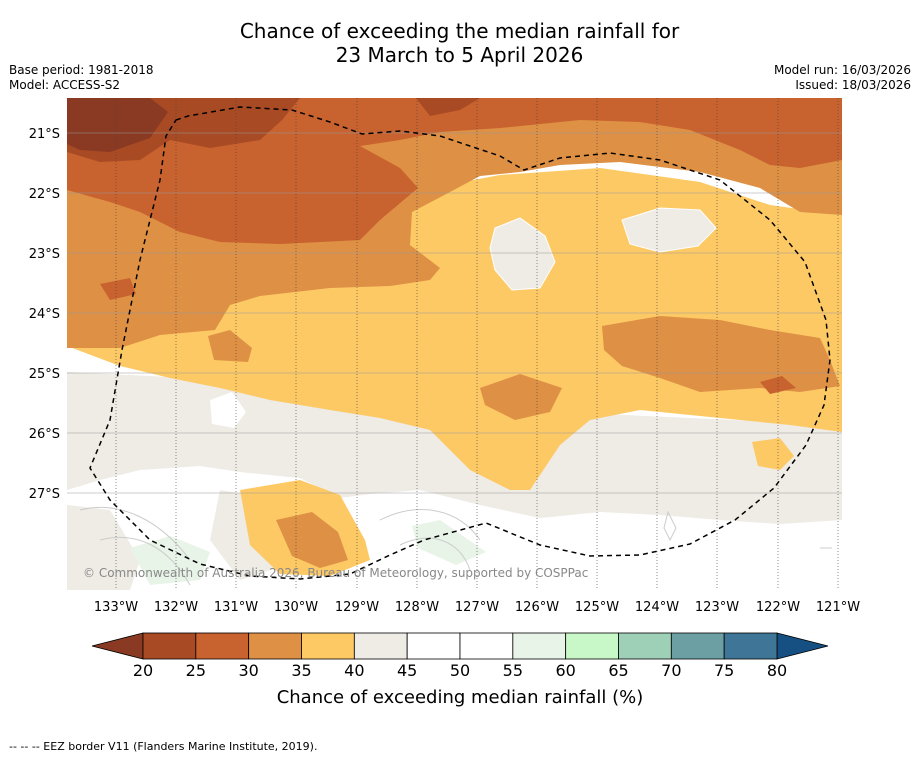 This screenshot has height=758, width=919. What do you see at coordinates (143, 670) in the screenshot?
I see `colorbar-tick-20: 20` at bounding box center [143, 670].